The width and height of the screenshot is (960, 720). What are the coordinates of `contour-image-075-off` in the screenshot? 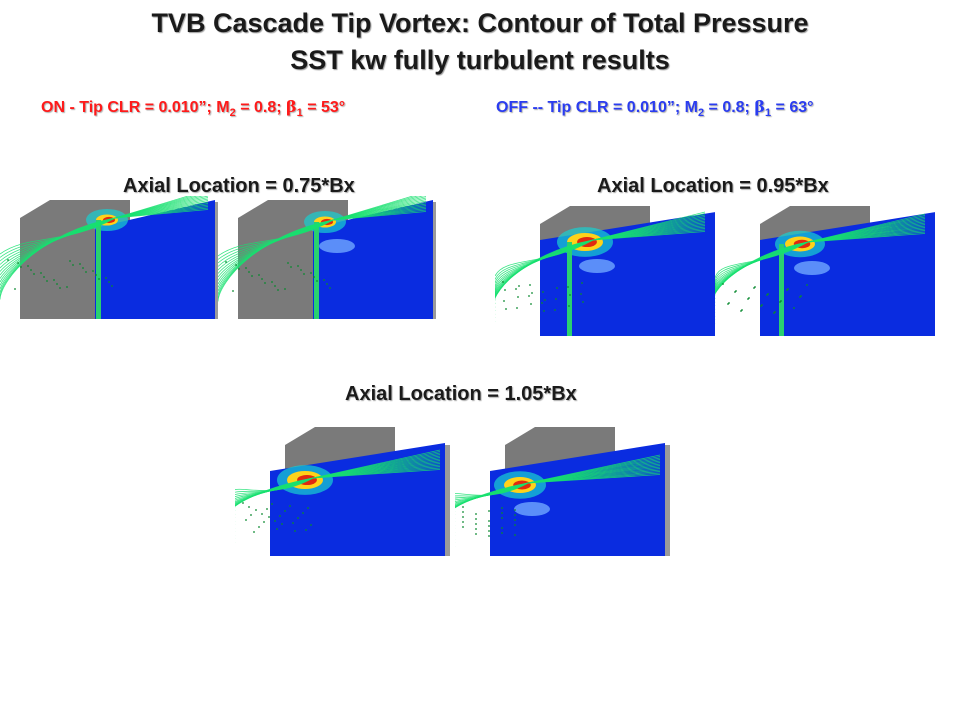 It's located at (327, 257).